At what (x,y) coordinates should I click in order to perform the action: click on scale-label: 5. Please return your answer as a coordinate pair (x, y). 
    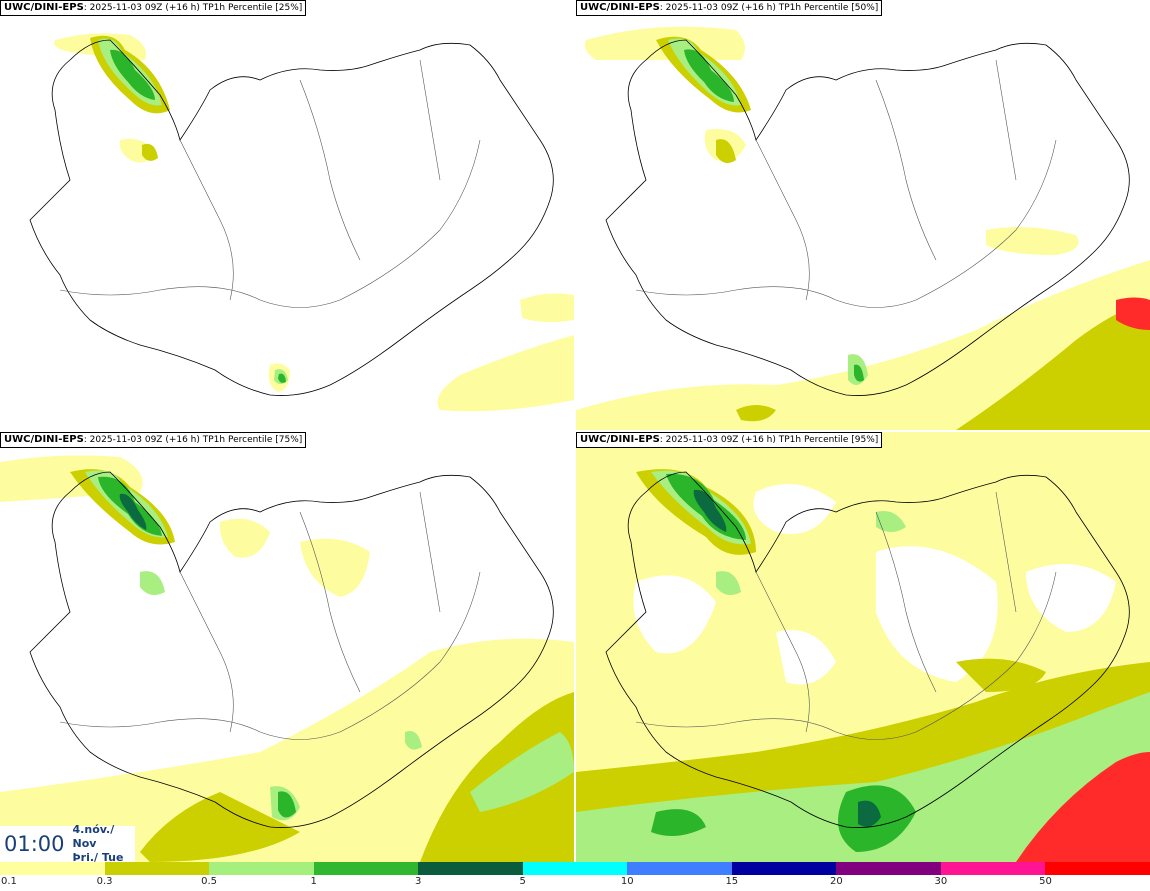
    Looking at the image, I should click on (522, 881).